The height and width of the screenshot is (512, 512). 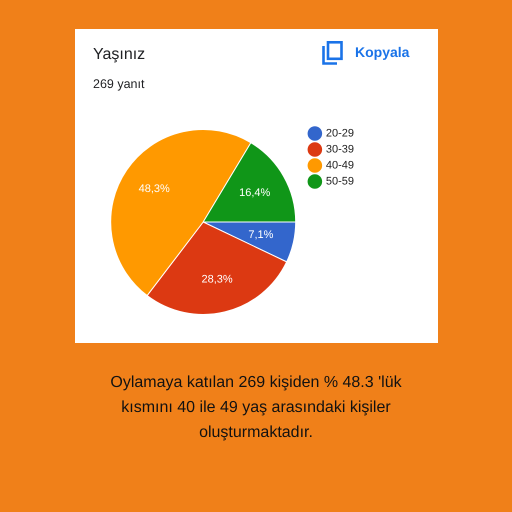 I want to click on legend-label: 50-59, so click(x=340, y=182).